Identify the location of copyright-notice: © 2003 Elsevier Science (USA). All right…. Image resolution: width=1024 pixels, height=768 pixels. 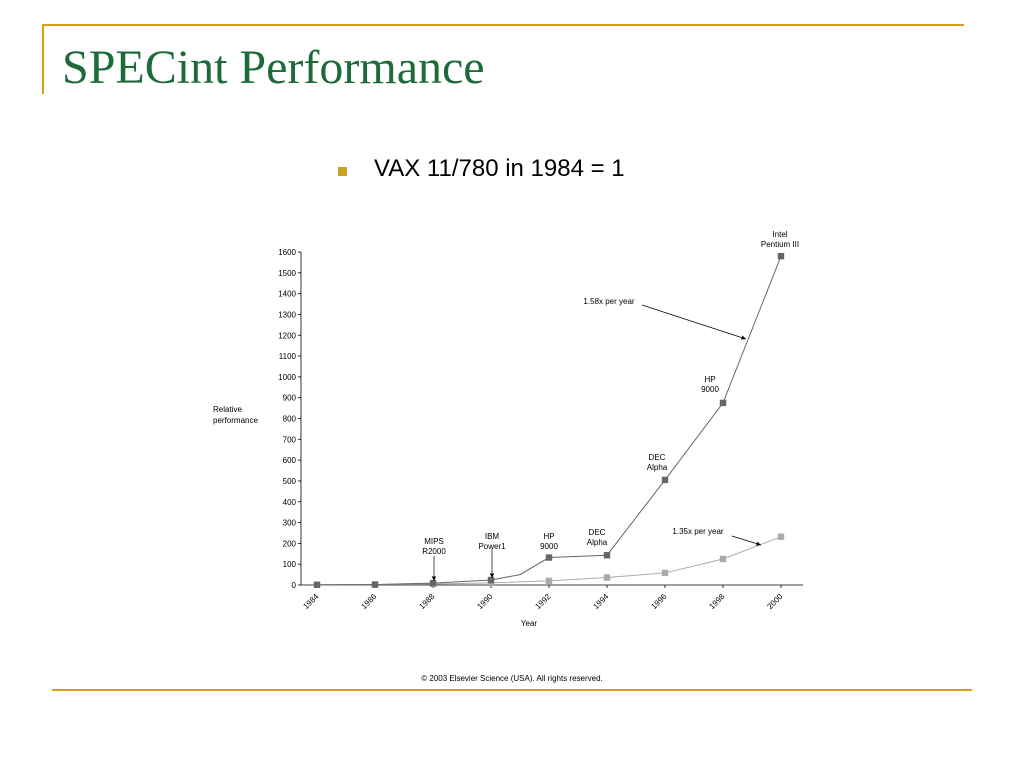
(512, 678).